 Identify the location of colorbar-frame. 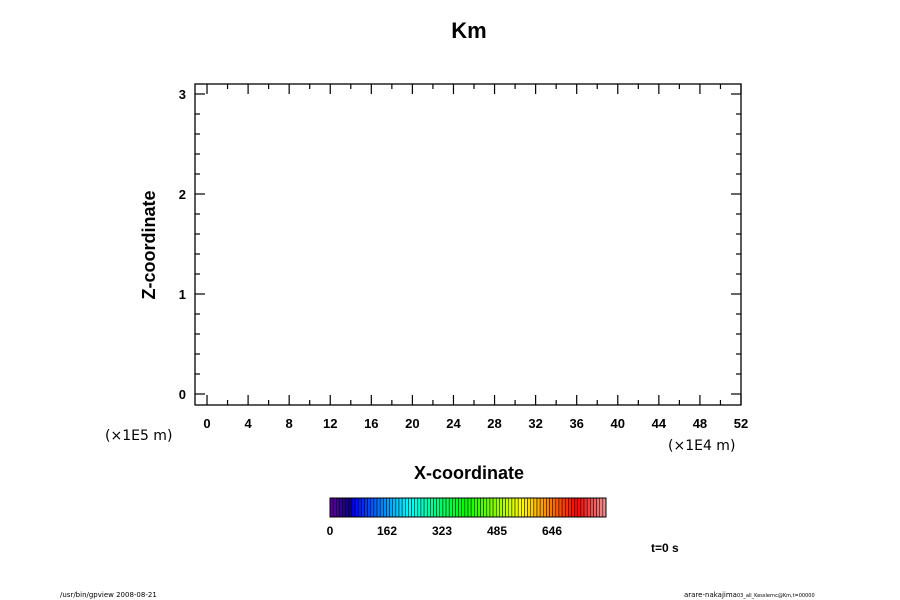
(468, 507).